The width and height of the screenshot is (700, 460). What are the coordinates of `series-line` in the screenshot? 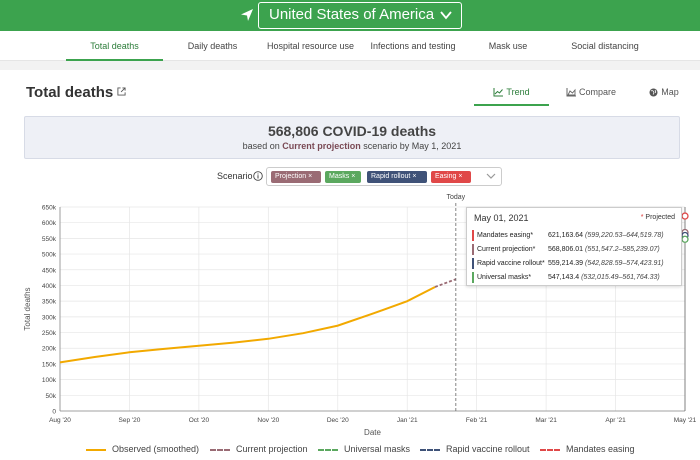 It's located at (445, 283).